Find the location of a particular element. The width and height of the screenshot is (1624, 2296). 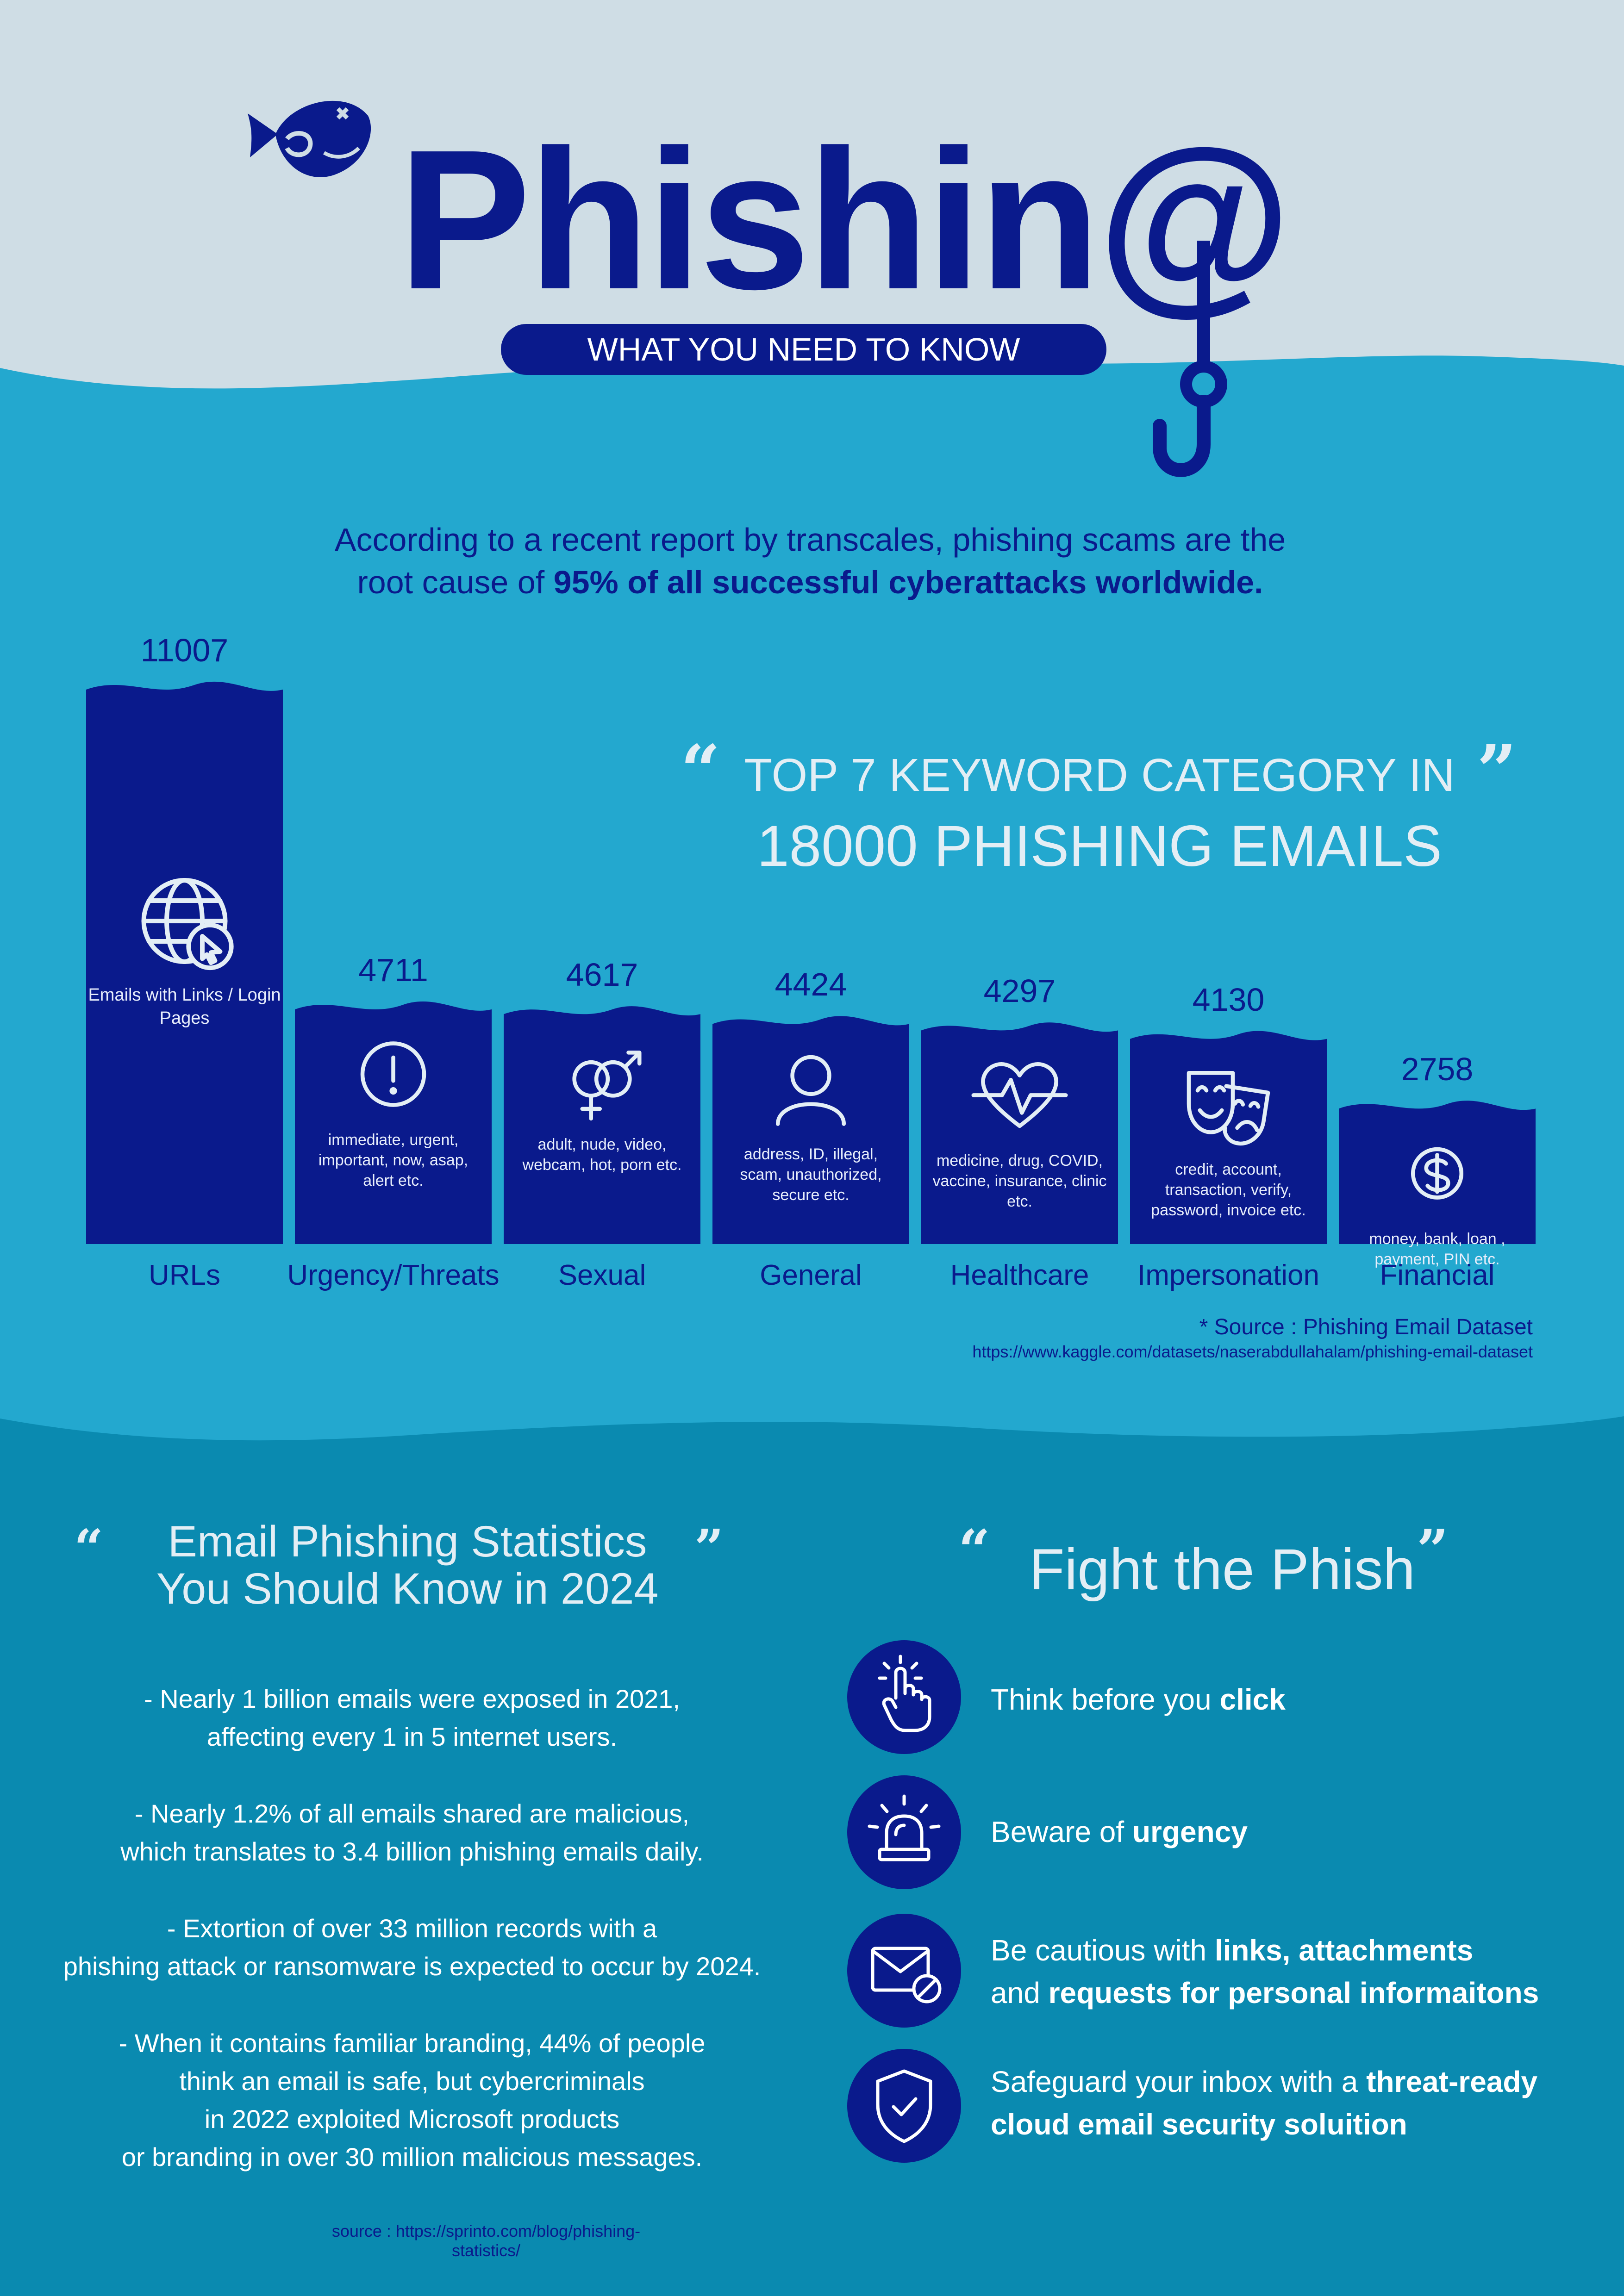

fight-quote-open: “ is located at coordinates (974, 1550).